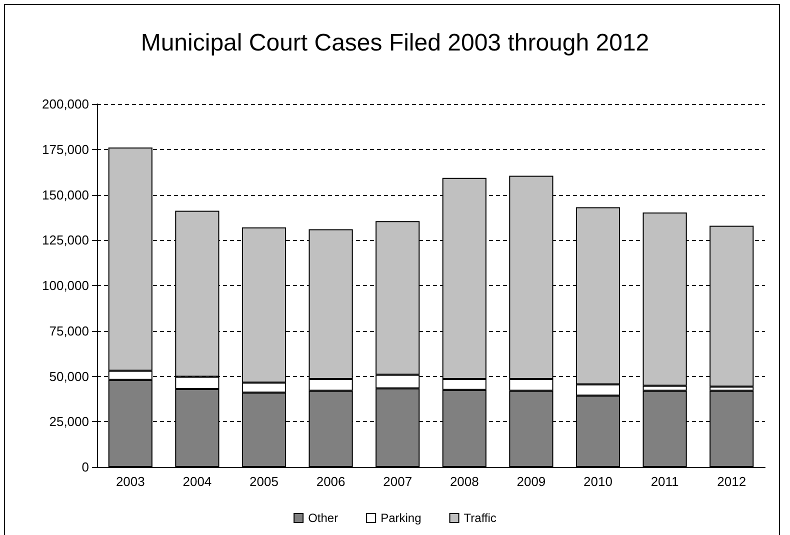 Image resolution: width=790 pixels, height=535 pixels. I want to click on x-tick-label: 2012, so click(731, 481).